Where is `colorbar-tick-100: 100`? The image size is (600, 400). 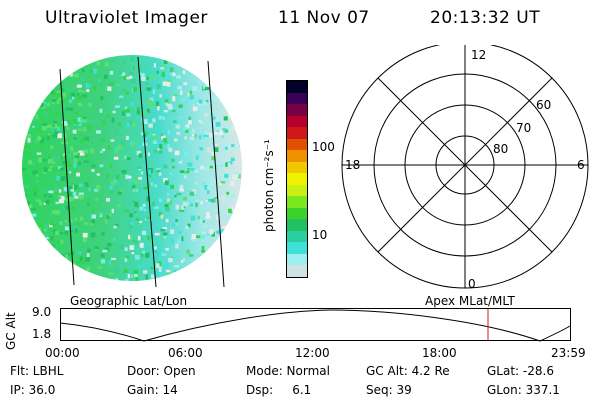 colorbar-tick-100: 100 is located at coordinates (323, 147).